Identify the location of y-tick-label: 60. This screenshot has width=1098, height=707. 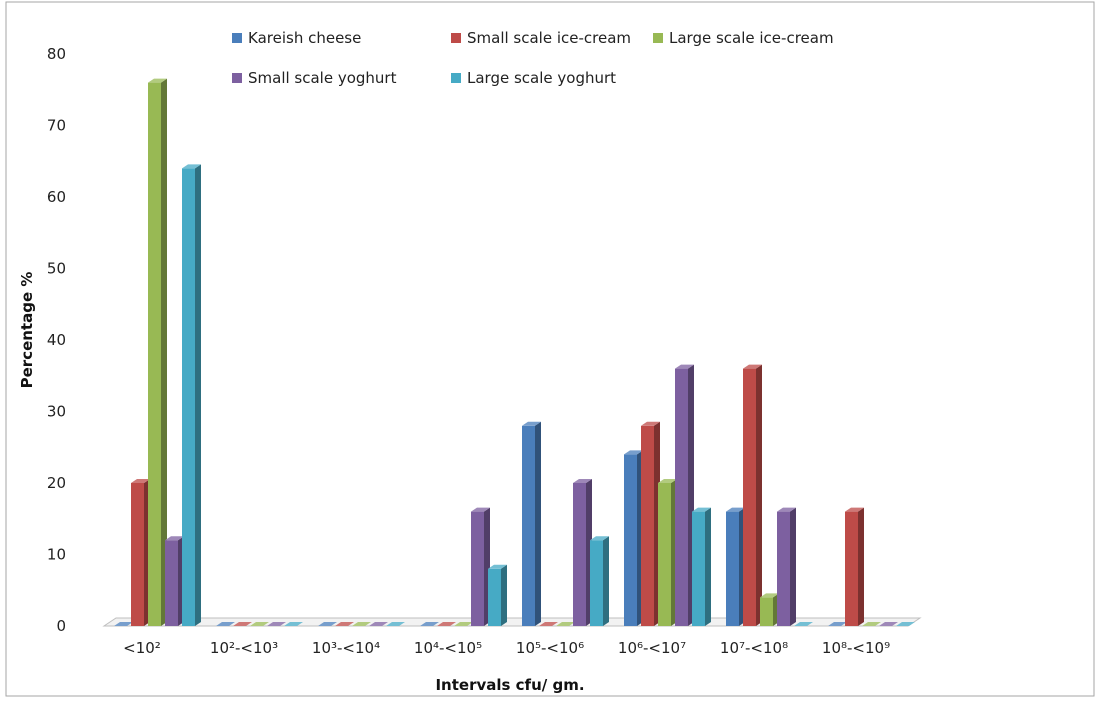
(56, 197).